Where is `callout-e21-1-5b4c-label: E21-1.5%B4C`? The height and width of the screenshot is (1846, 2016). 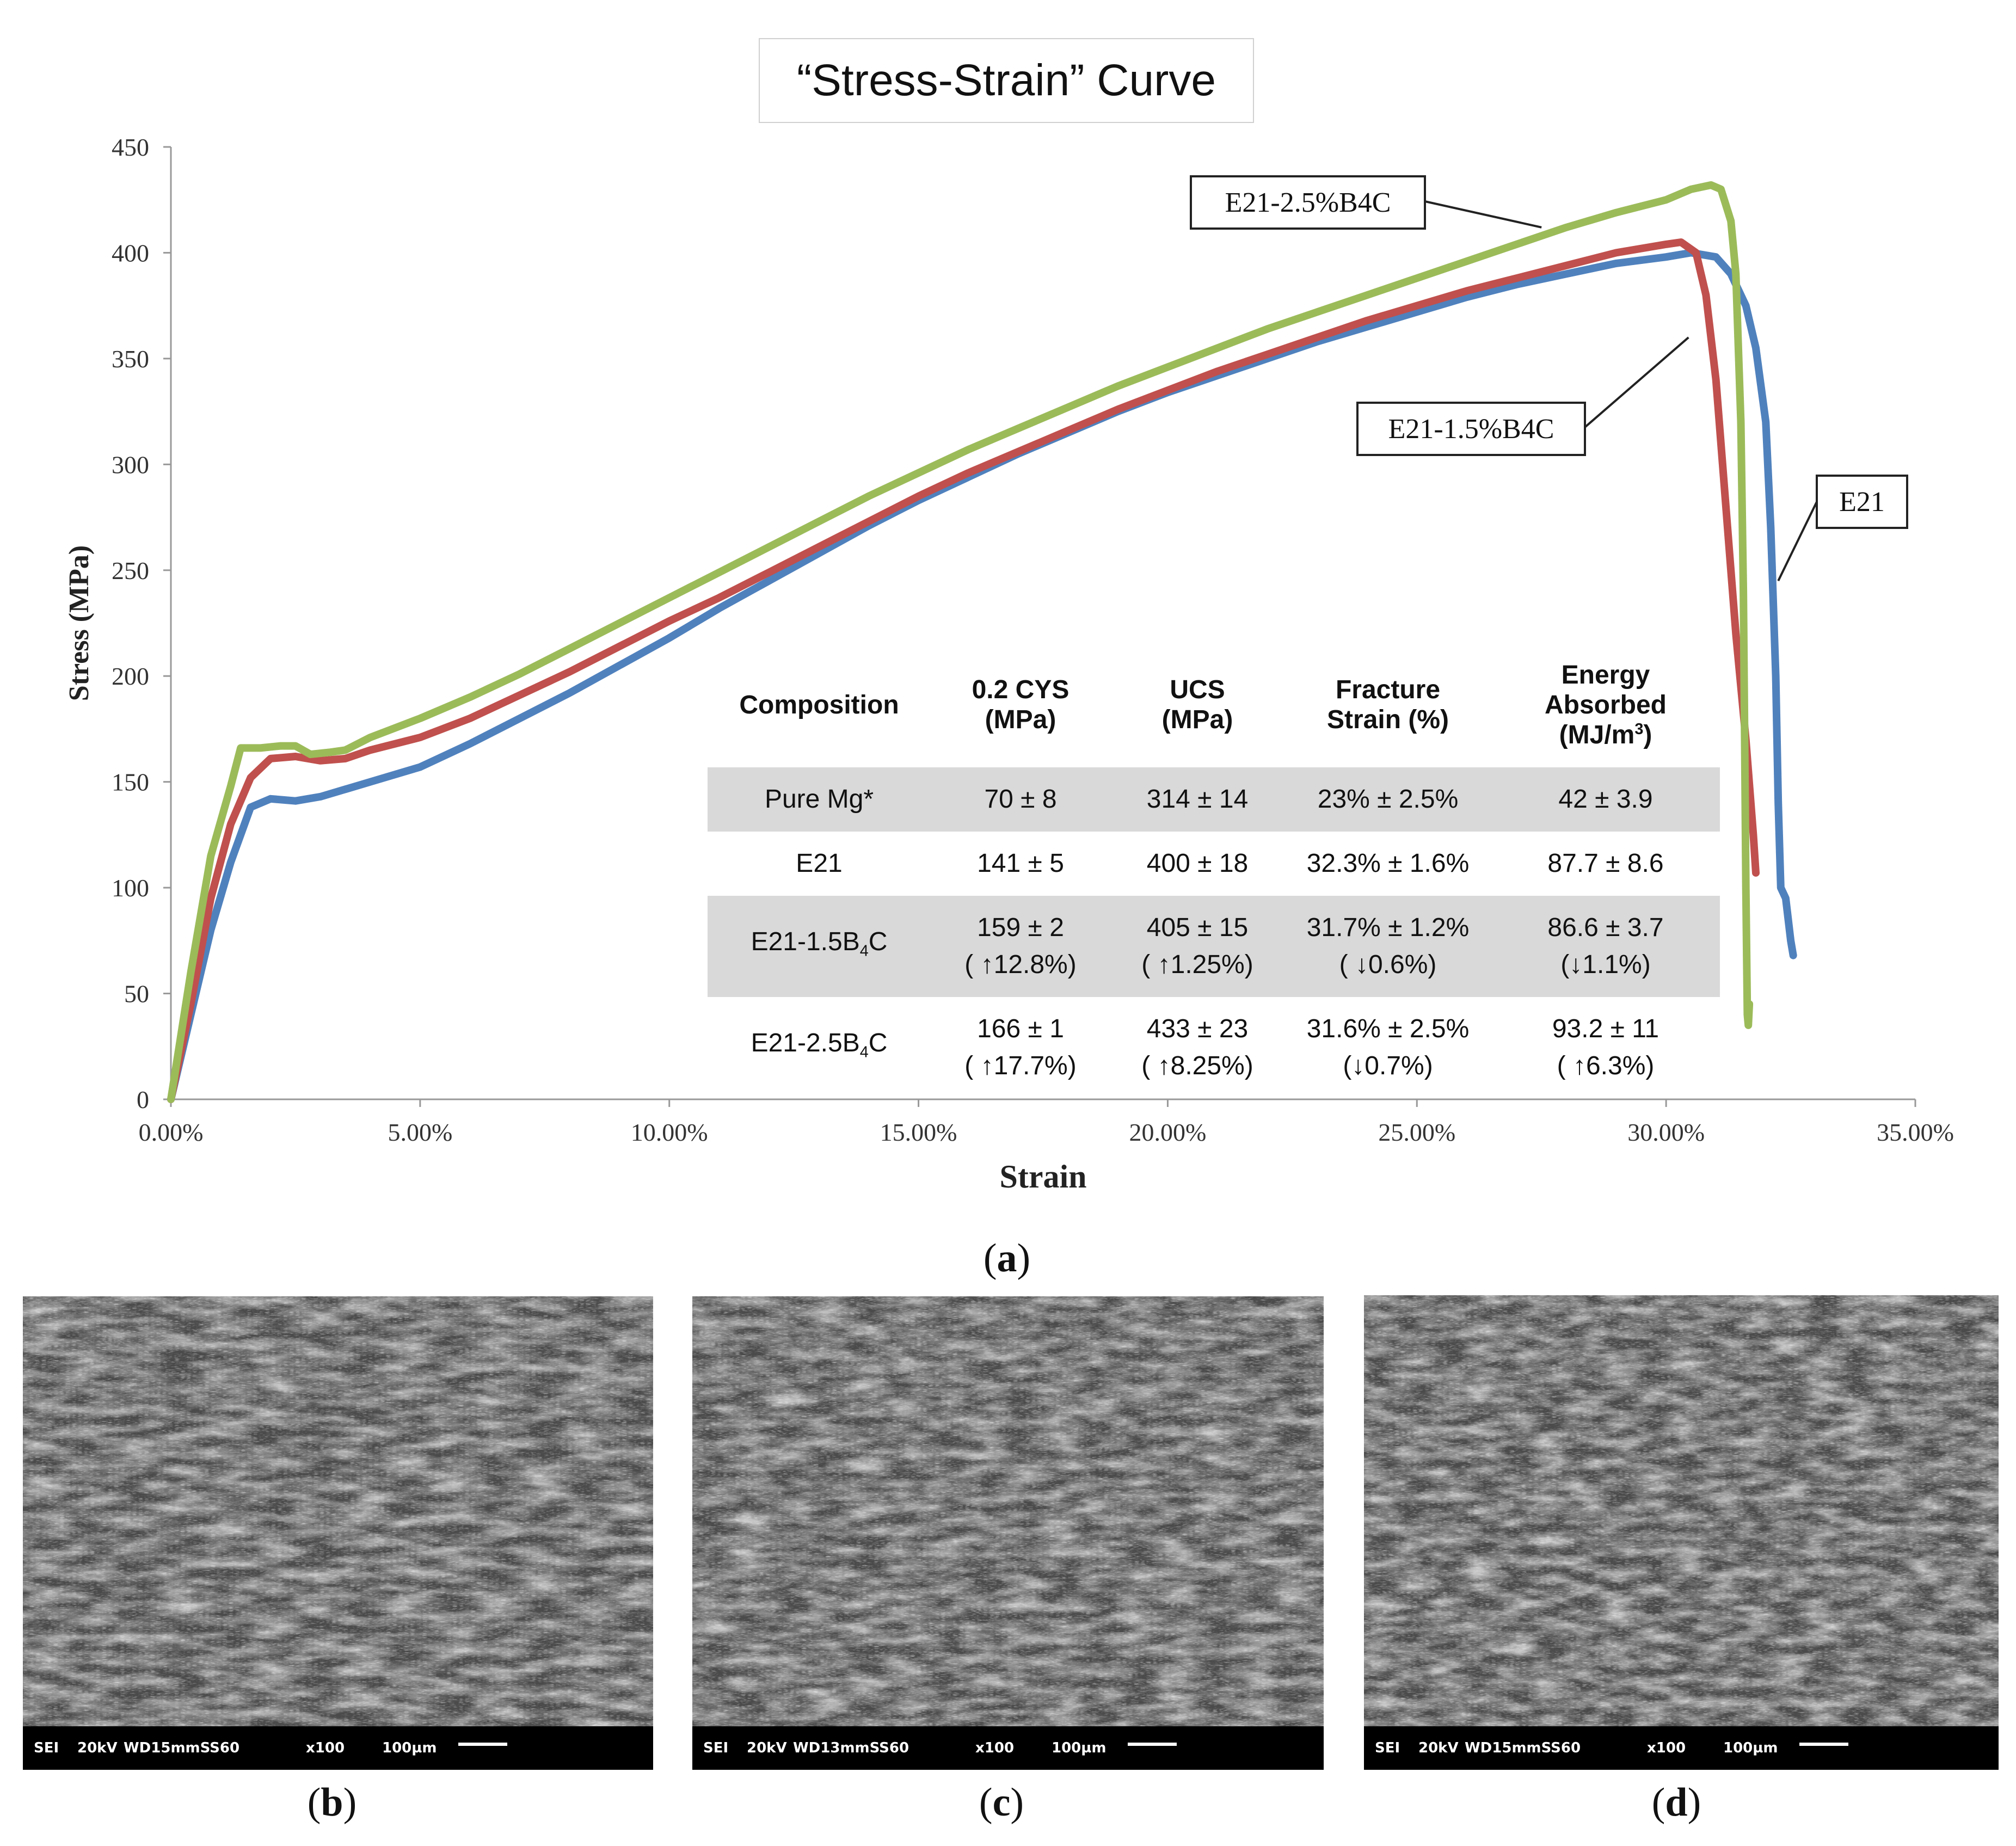
callout-e21-1-5b4c-label: E21-1.5%B4C is located at coordinates (1471, 429).